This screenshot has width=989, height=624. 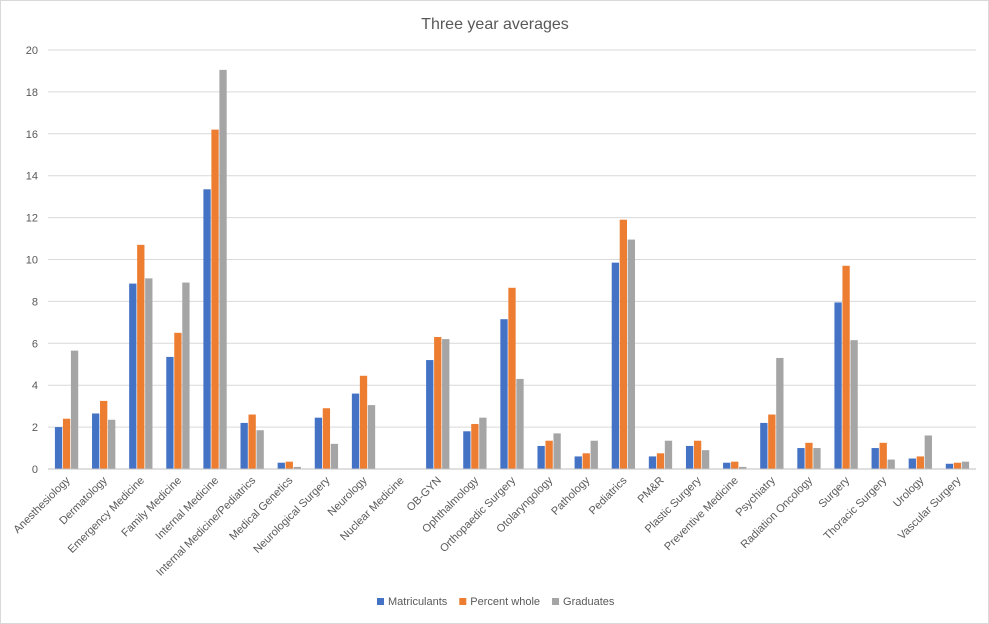 I want to click on y-tick-label: 12, so click(x=32, y=219).